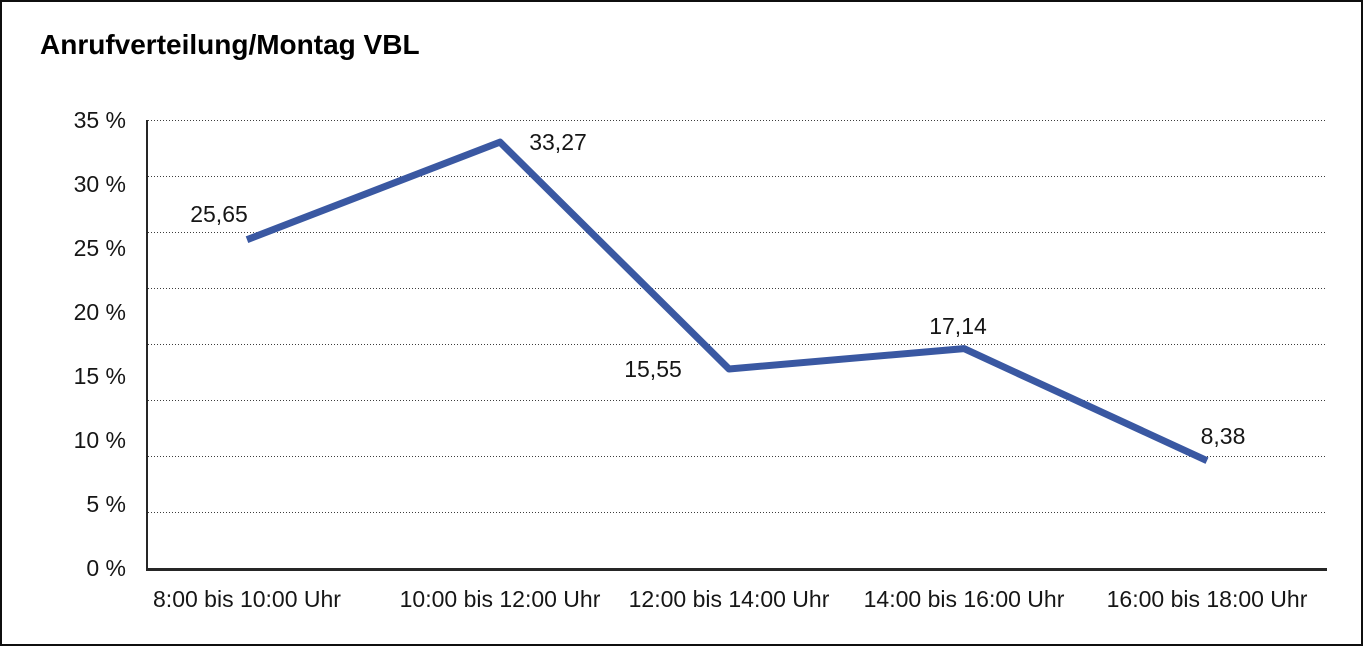 This screenshot has height=646, width=1363. I want to click on y-axis-label: 5 %, so click(106, 504).